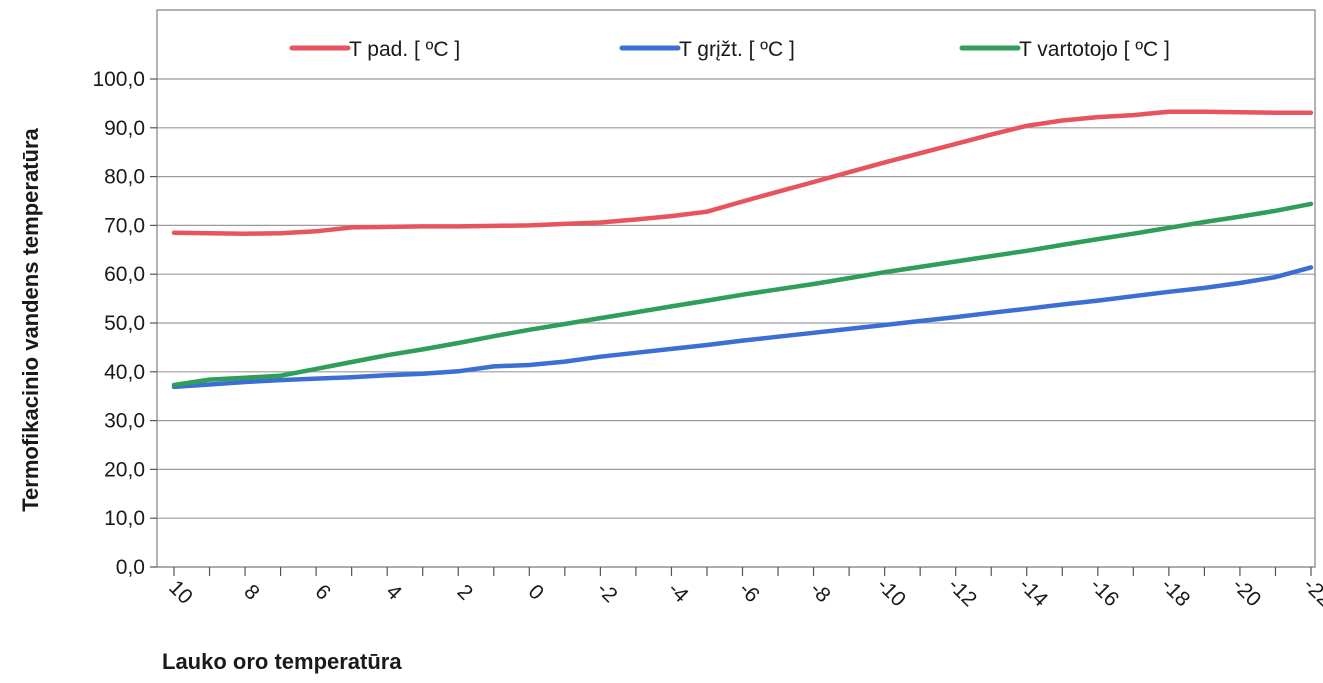 This screenshot has width=1323, height=683. What do you see at coordinates (737, 49) in the screenshot?
I see `legend-label: T grįžt. [ ºC ]` at bounding box center [737, 49].